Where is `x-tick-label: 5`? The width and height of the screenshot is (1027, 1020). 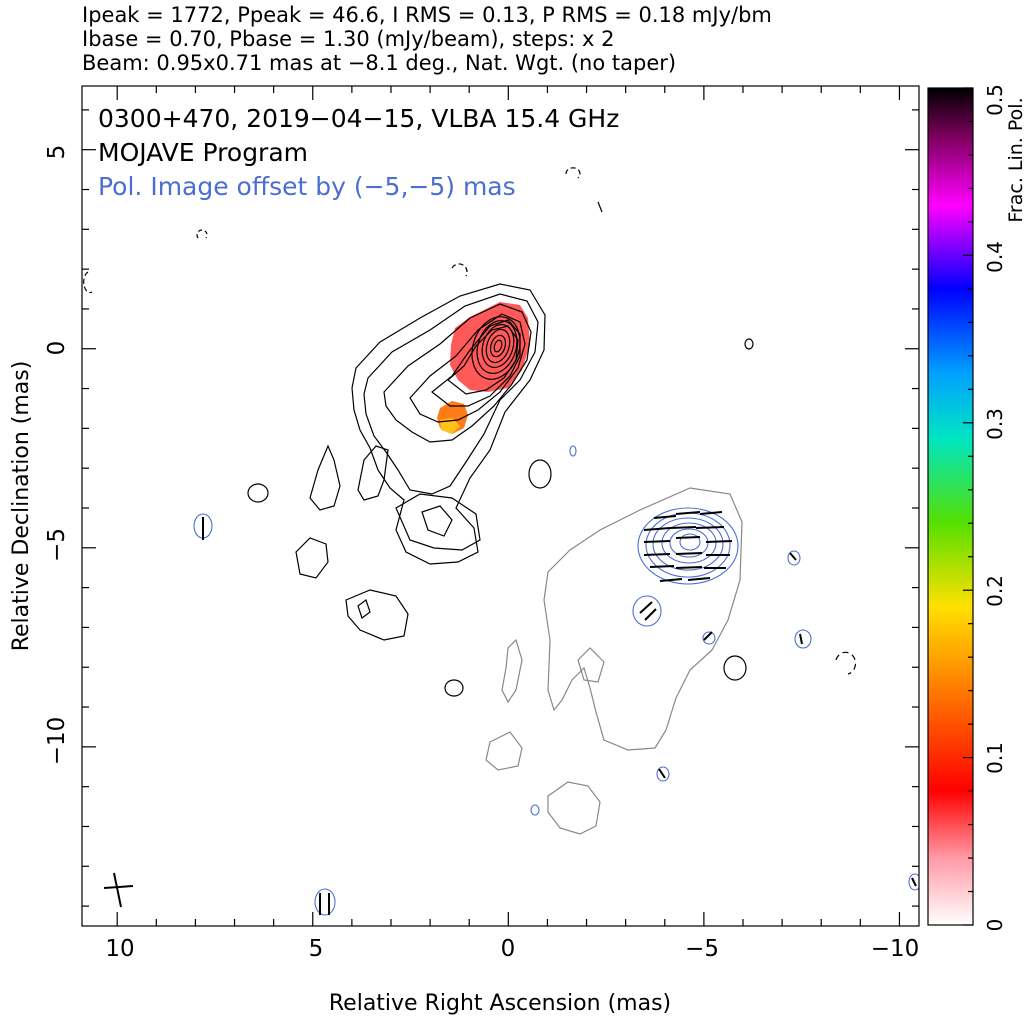
x-tick-label: 5 is located at coordinates (316, 949).